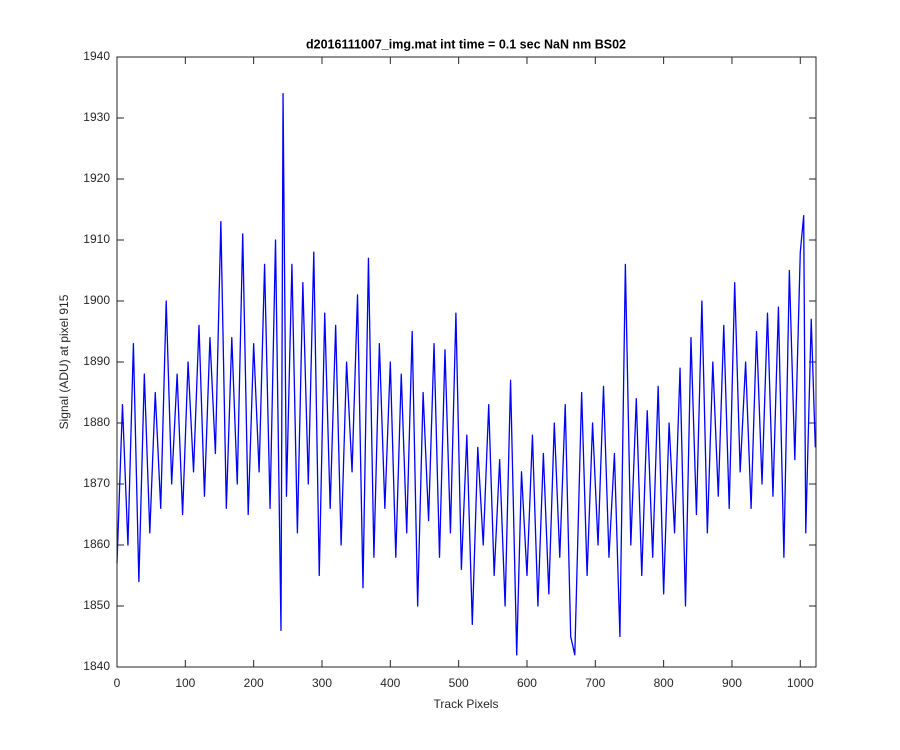 The height and width of the screenshot is (750, 900). I want to click on x-tick-label: 200, so click(254, 683).